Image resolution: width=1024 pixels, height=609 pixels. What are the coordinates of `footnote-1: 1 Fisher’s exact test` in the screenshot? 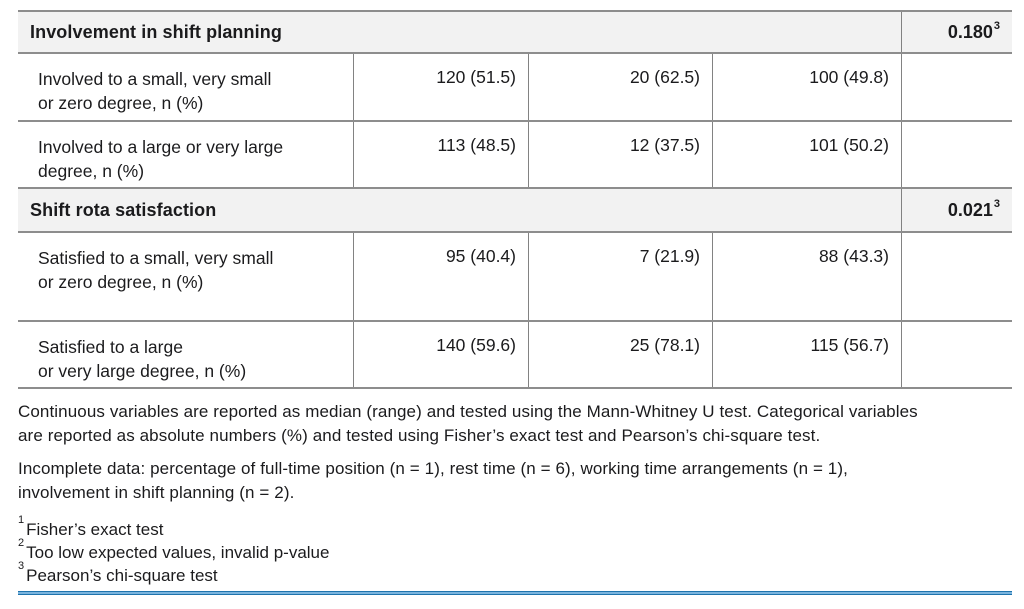 It's located at (521, 528).